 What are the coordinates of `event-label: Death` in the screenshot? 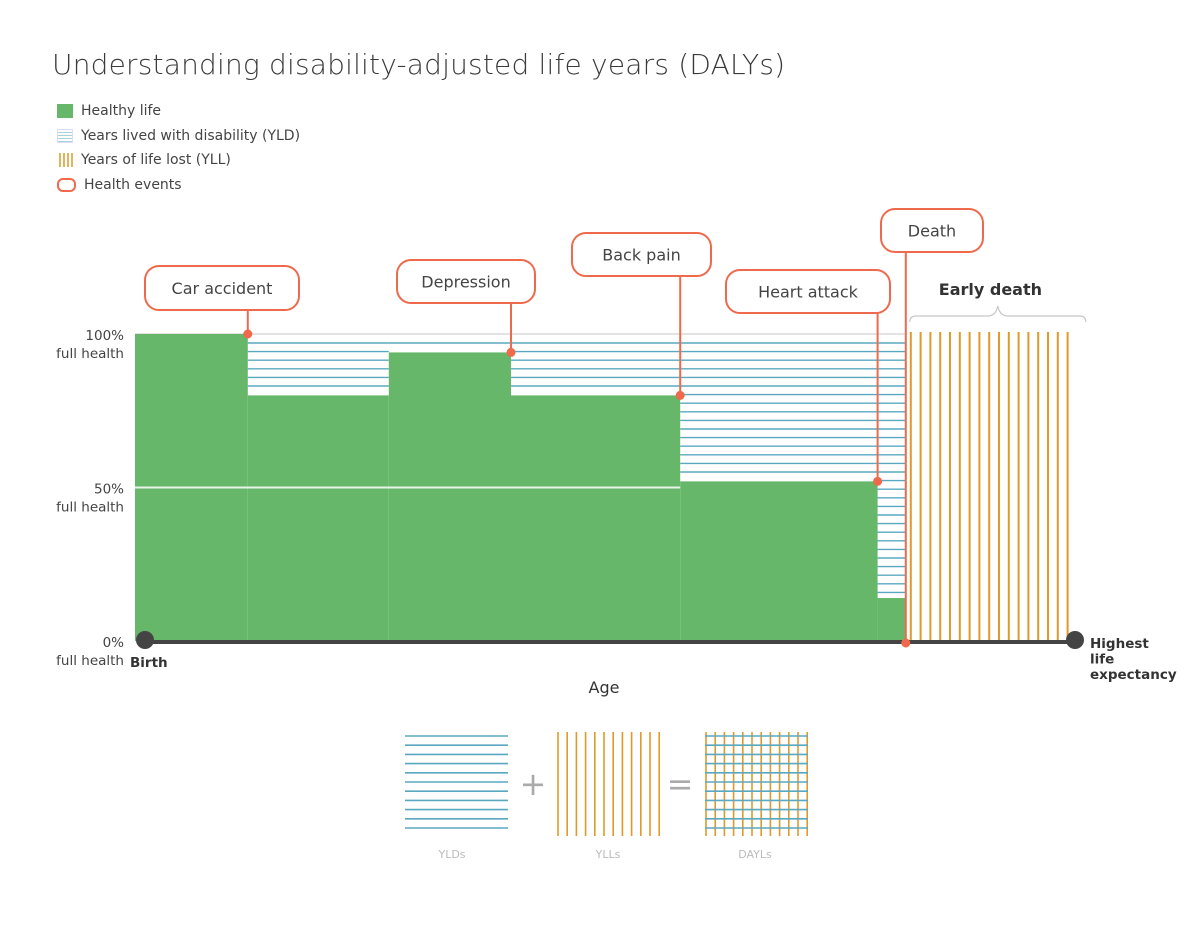 It's located at (932, 231).